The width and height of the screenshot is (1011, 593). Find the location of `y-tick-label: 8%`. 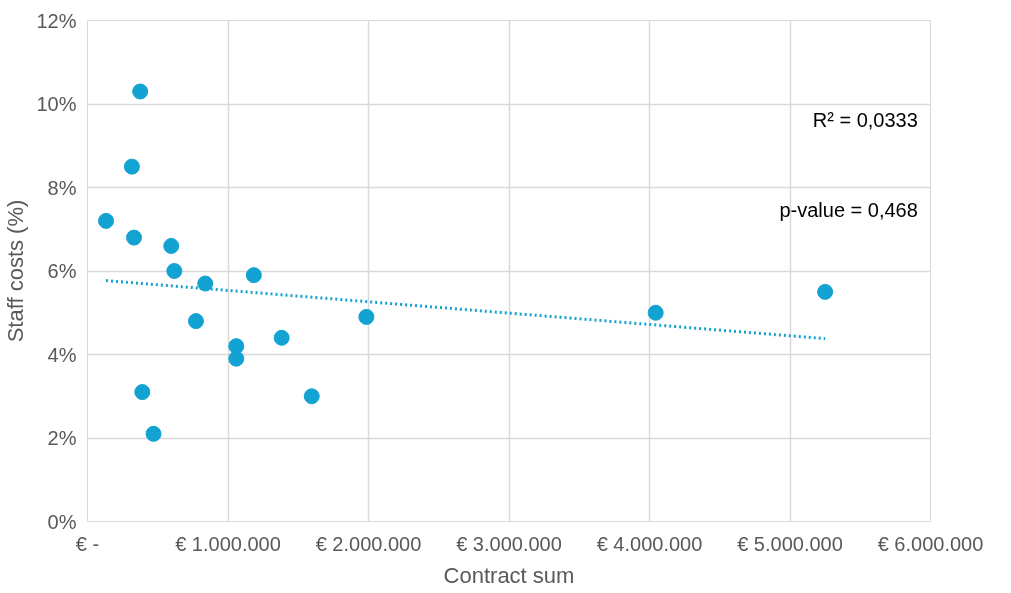

y-tick-label: 8% is located at coordinates (62, 187).